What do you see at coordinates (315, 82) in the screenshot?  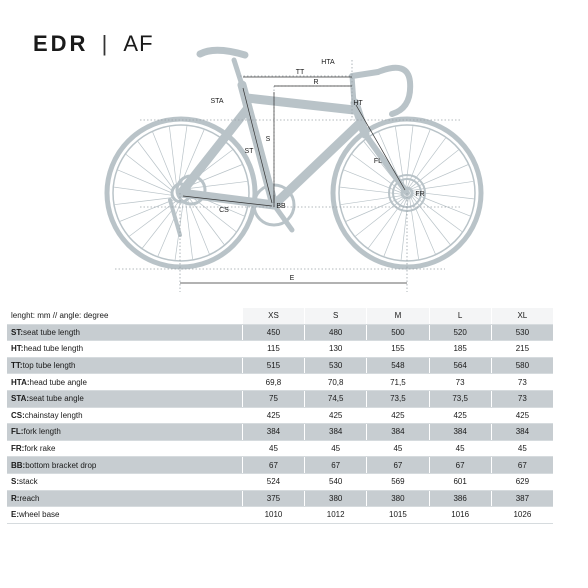 I see `label-r: R` at bounding box center [315, 82].